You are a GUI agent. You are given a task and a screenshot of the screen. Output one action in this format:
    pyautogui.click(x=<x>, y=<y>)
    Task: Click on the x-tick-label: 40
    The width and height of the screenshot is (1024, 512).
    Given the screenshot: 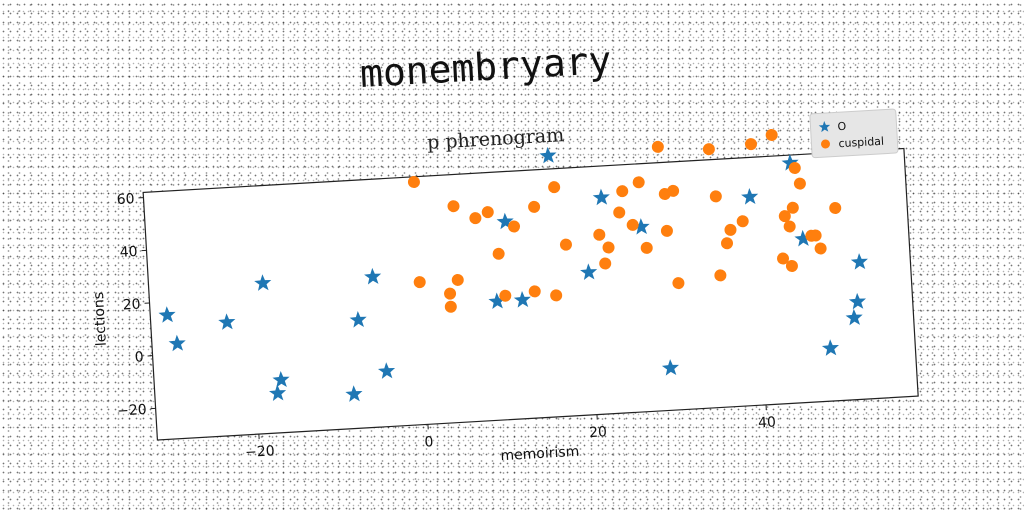 What is the action you would take?
    pyautogui.click(x=767, y=422)
    